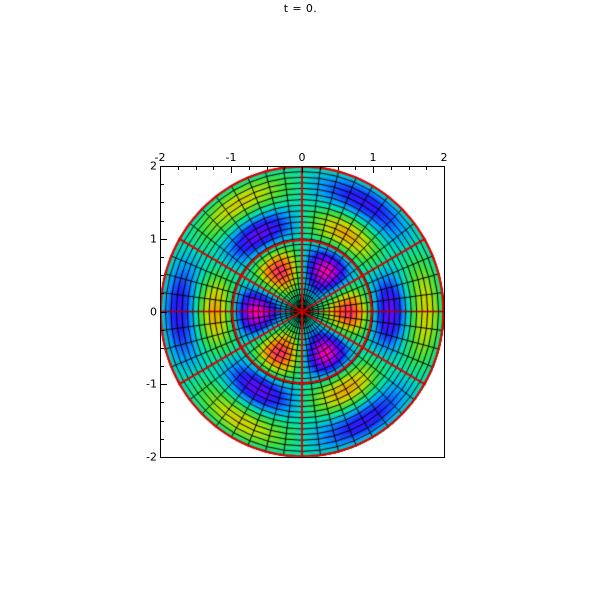 The width and height of the screenshot is (601, 601). I want to click on y-tick-label: -2, so click(151, 457).